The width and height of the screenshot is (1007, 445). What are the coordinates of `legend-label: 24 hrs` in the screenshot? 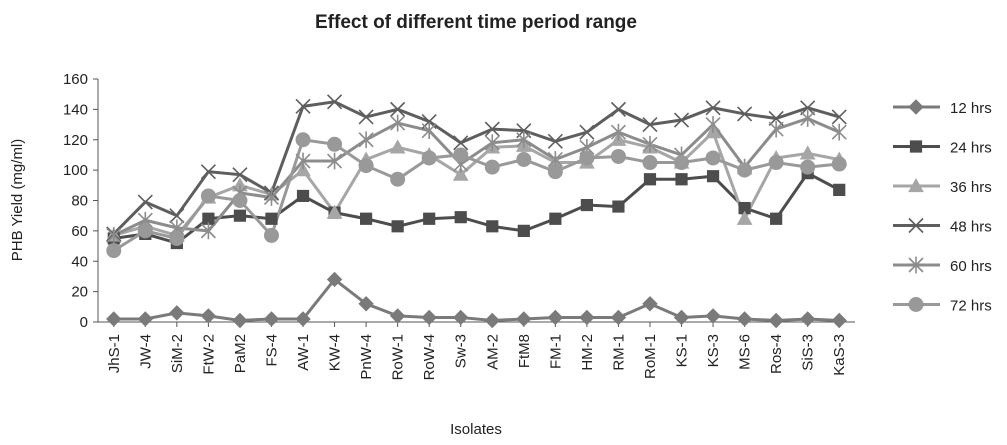 It's located at (971, 148).